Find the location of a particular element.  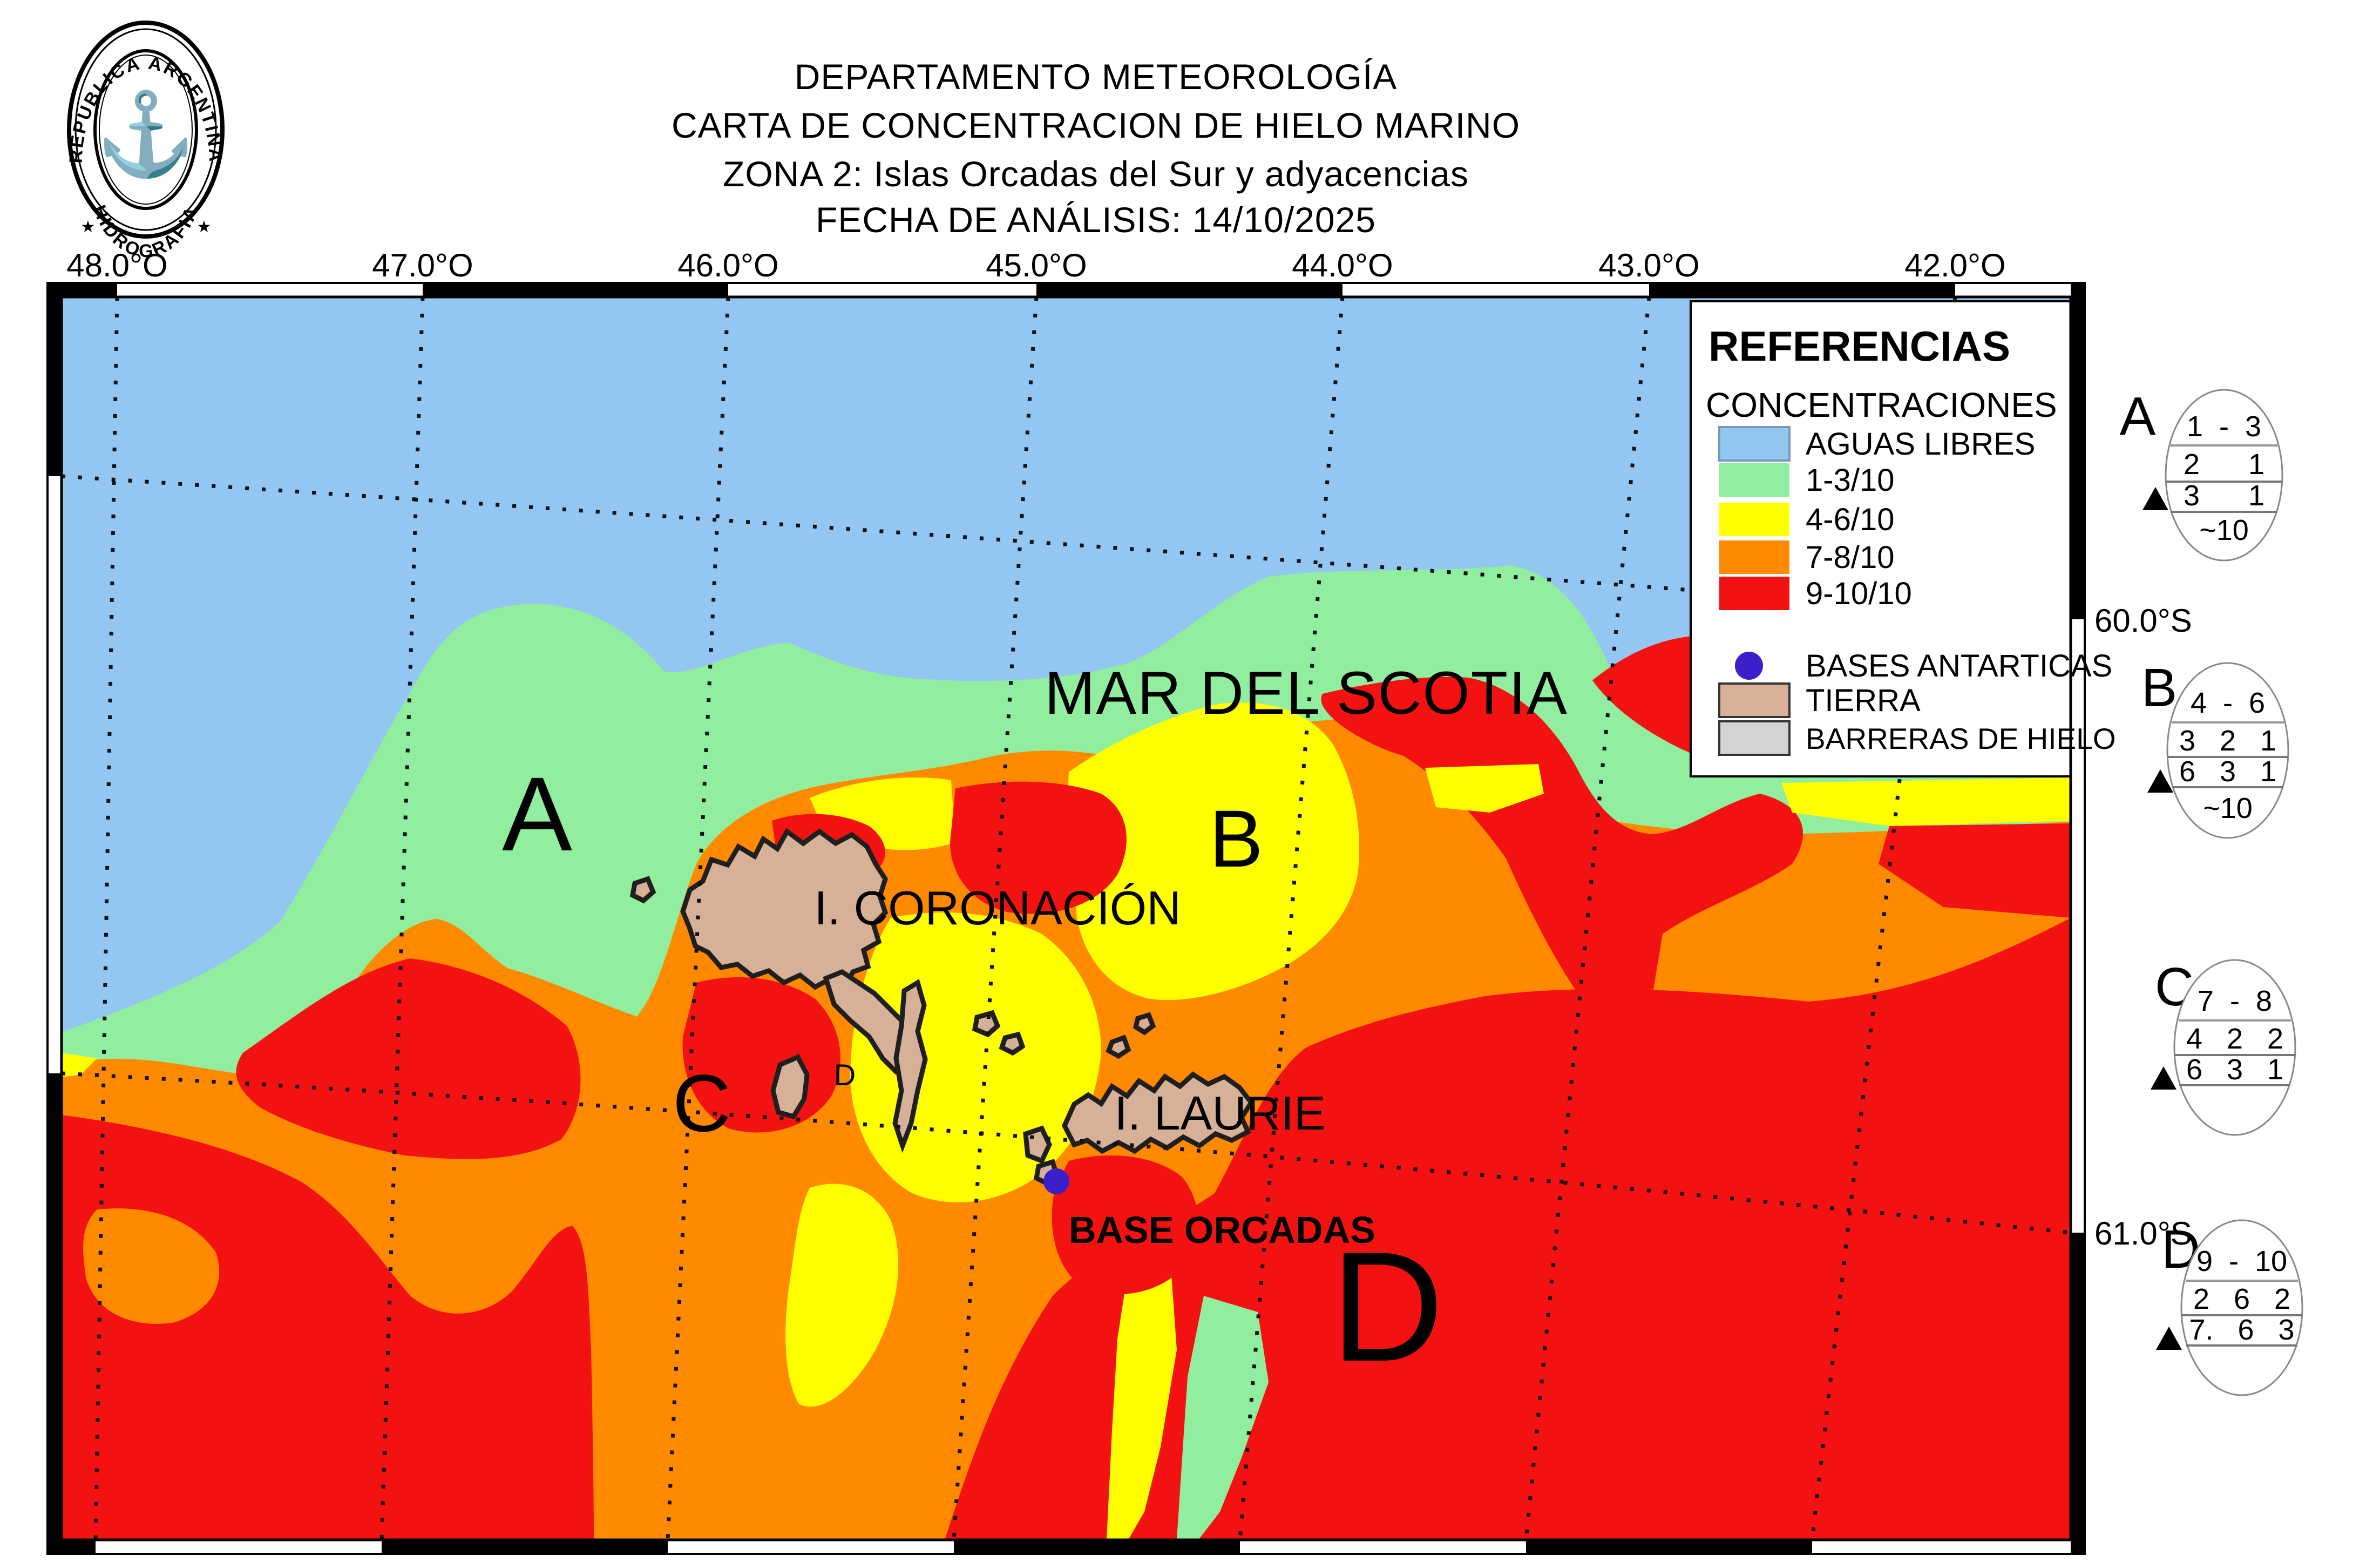

egg-code-b: B 4 - 6 3 2 1 6 3 1 ~10 is located at coordinates (2215, 748).